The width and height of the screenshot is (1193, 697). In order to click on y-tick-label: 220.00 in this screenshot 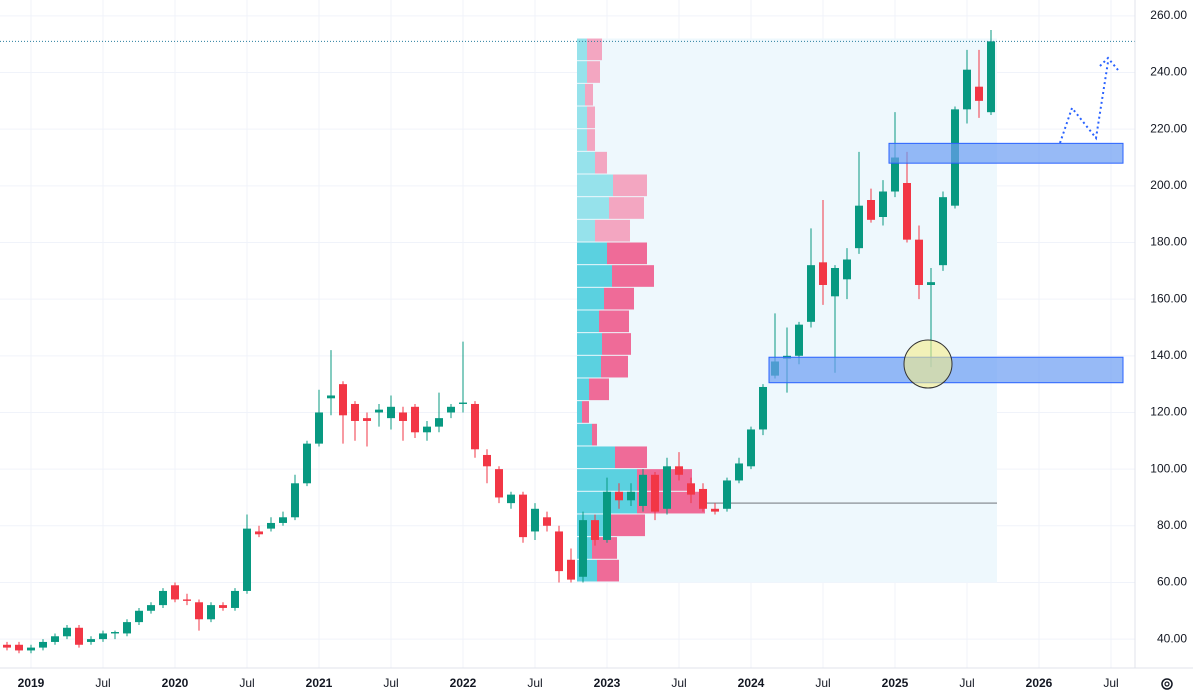, I will do `click(1168, 128)`.